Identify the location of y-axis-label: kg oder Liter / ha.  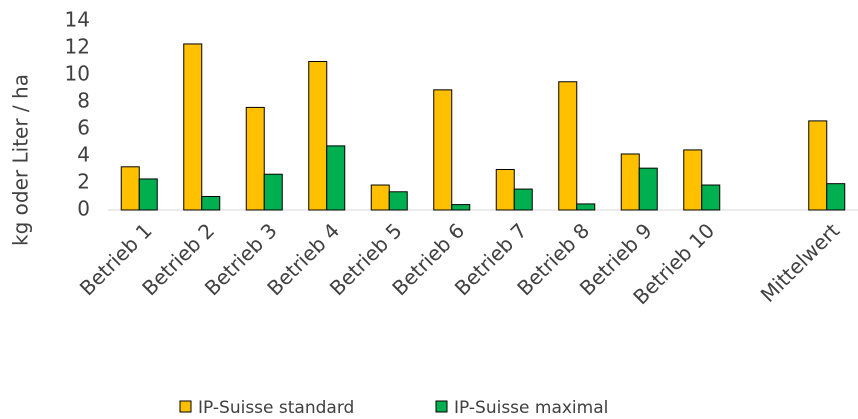
(21, 160).